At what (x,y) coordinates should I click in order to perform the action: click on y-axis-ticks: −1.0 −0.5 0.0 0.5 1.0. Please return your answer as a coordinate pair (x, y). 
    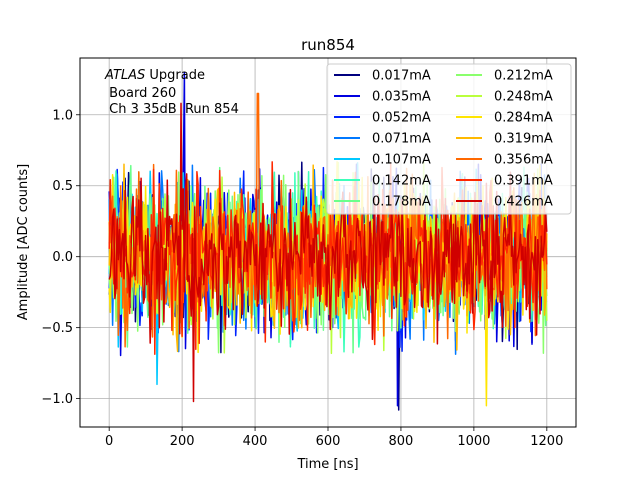
    Looking at the image, I should click on (60, 257).